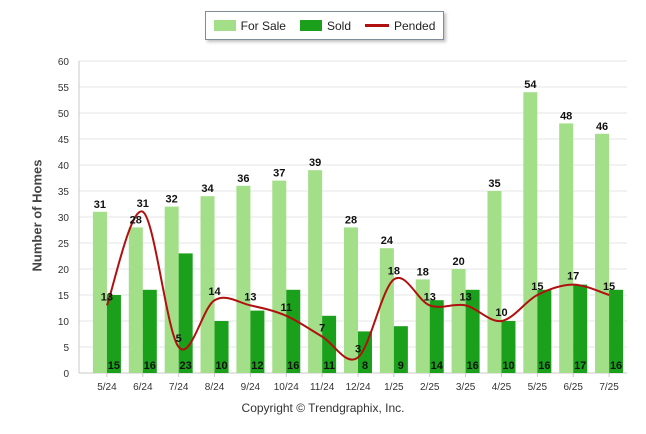  I want to click on y-tick-label: 10, so click(64, 322).